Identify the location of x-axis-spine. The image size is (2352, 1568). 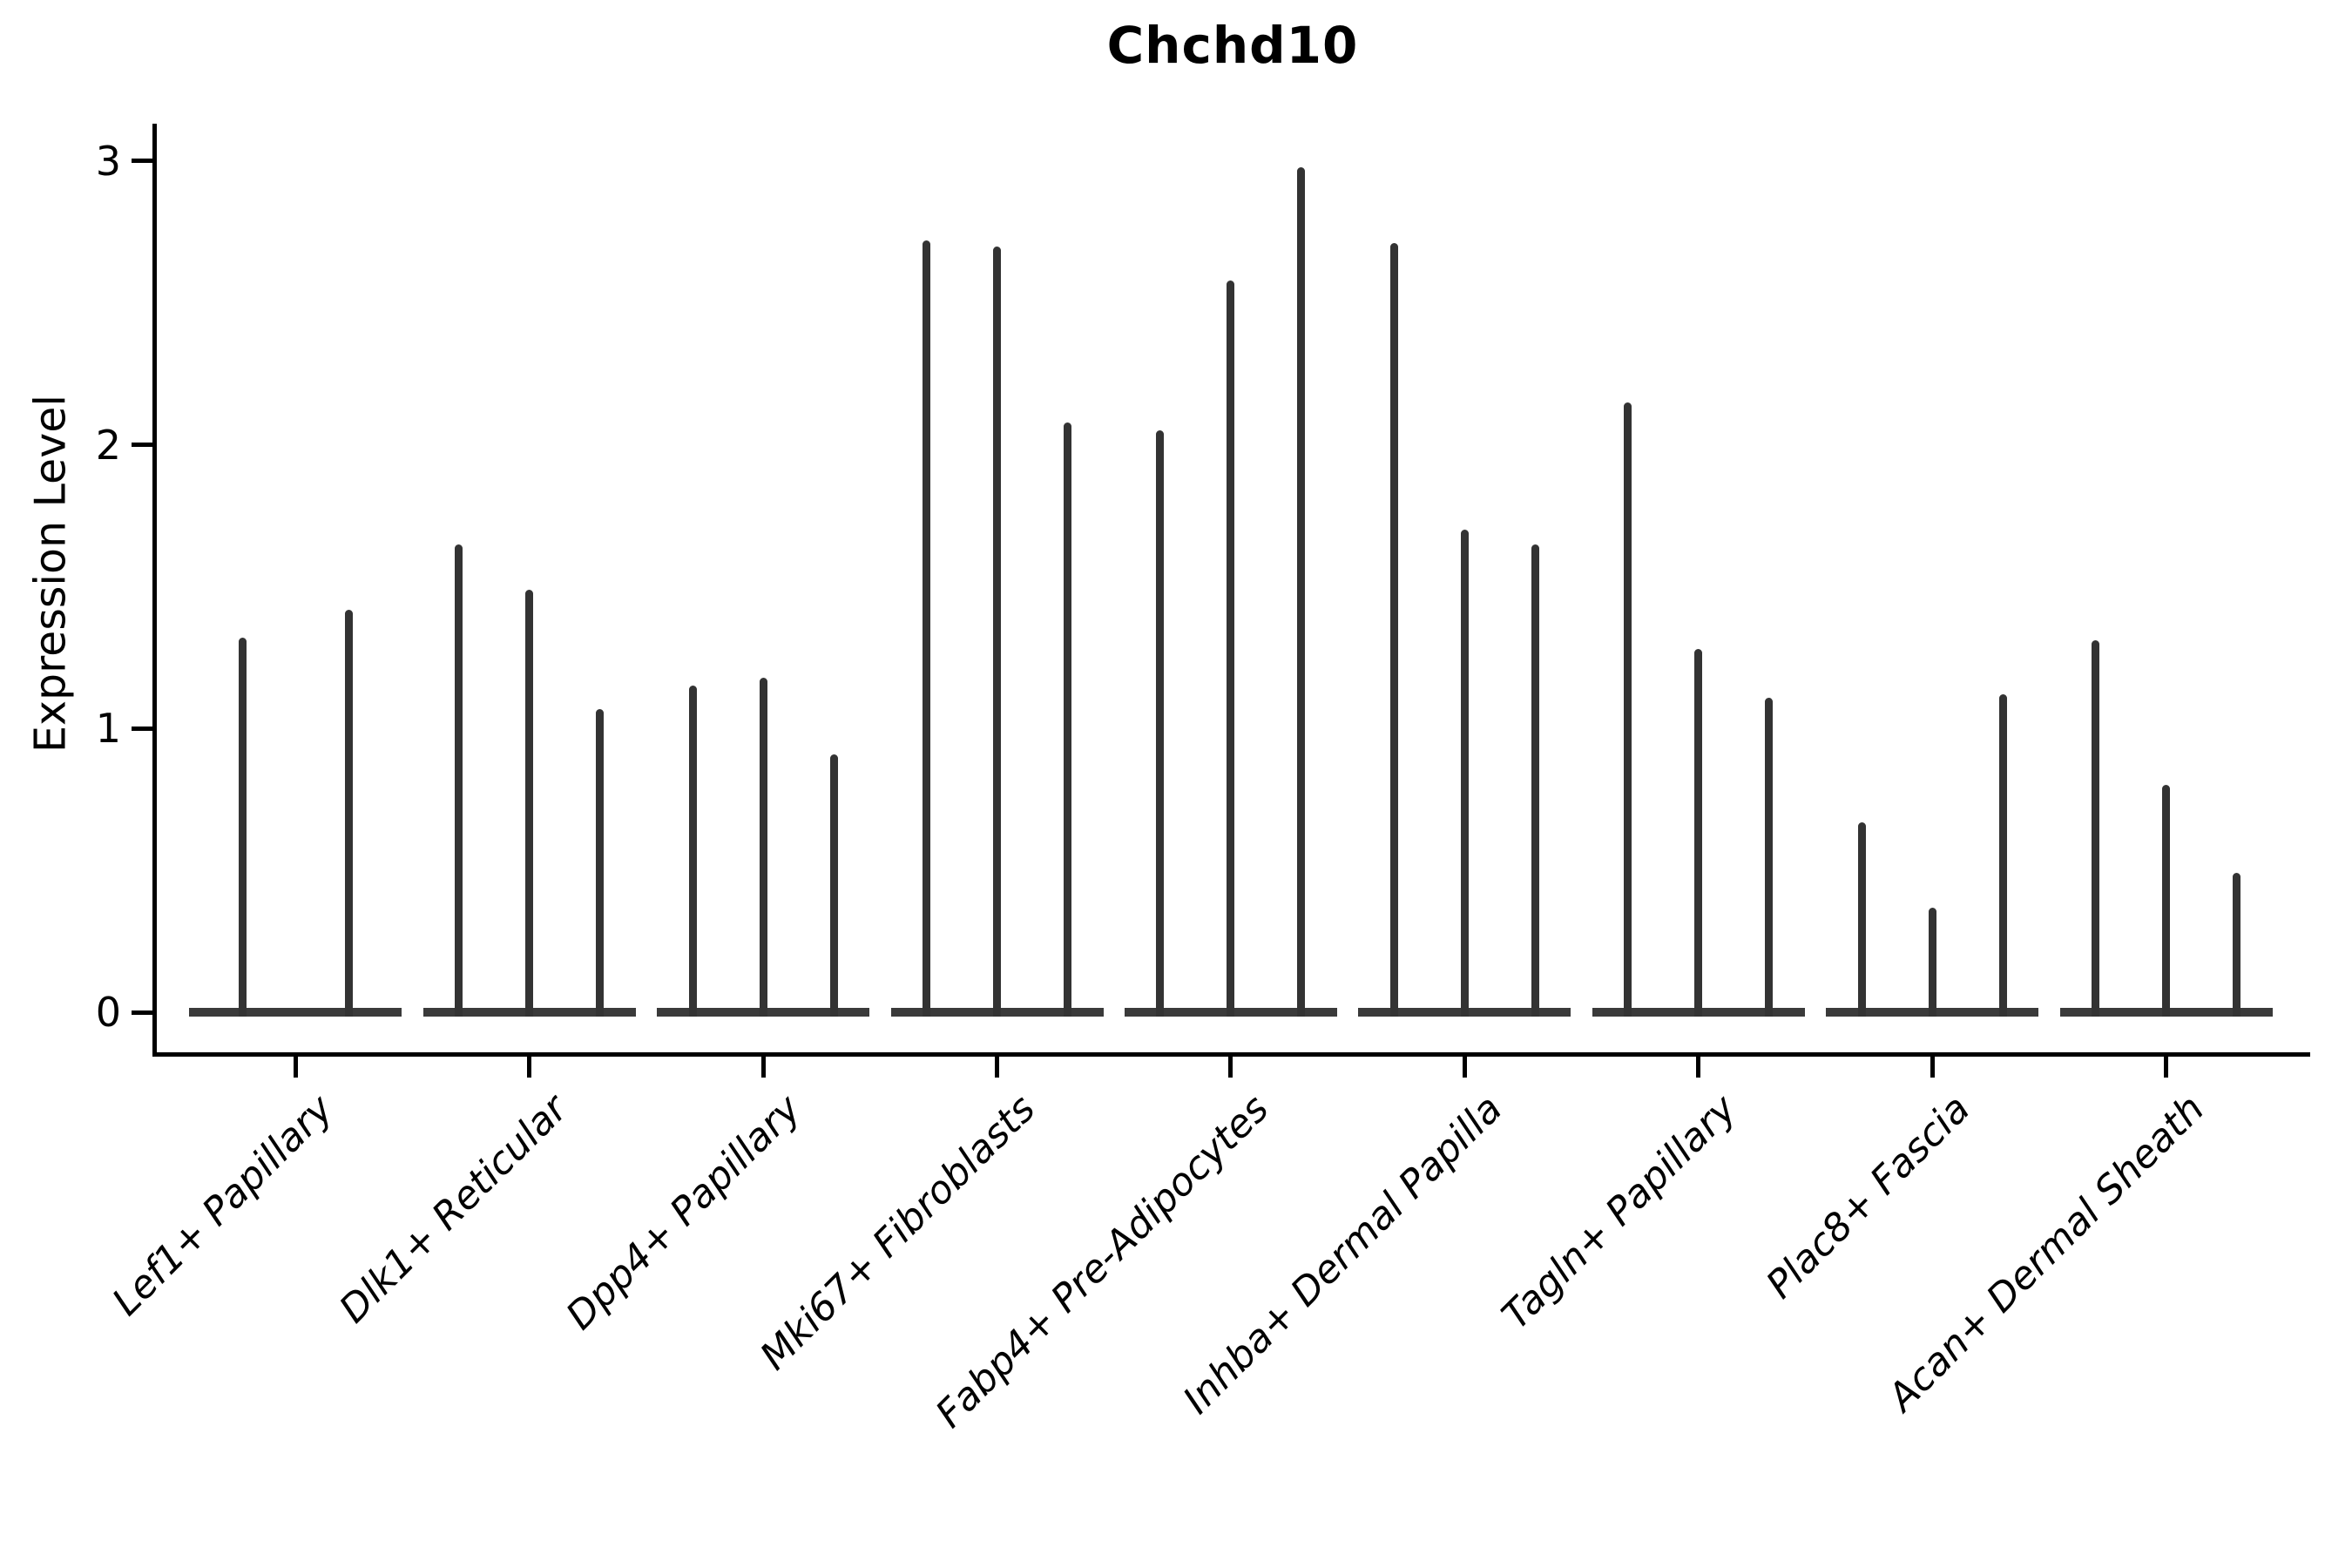
(1231, 1054).